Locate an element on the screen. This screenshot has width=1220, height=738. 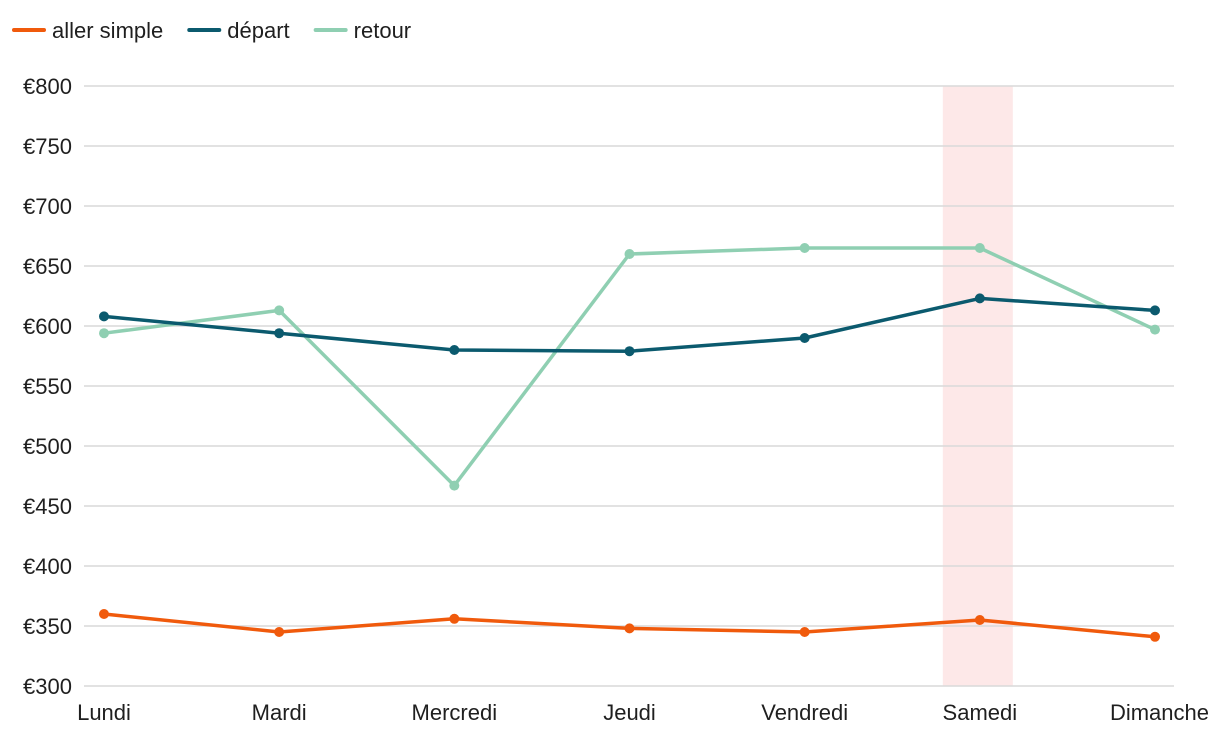
y-tick-label-450: €450 is located at coordinates (47, 506).